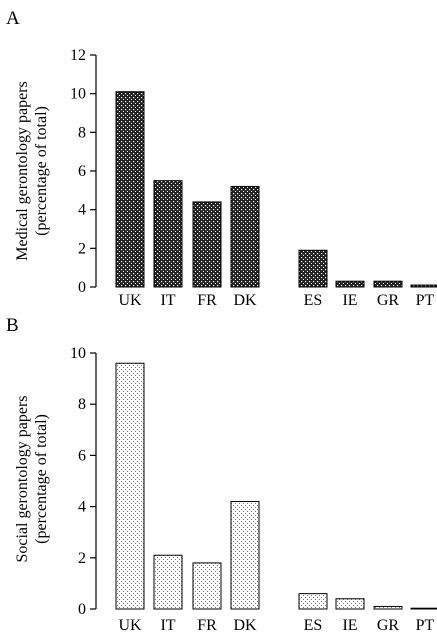 This screenshot has height=637, width=437. Describe the element at coordinates (13, 18) in the screenshot. I see `panel-a-letter: A` at that location.